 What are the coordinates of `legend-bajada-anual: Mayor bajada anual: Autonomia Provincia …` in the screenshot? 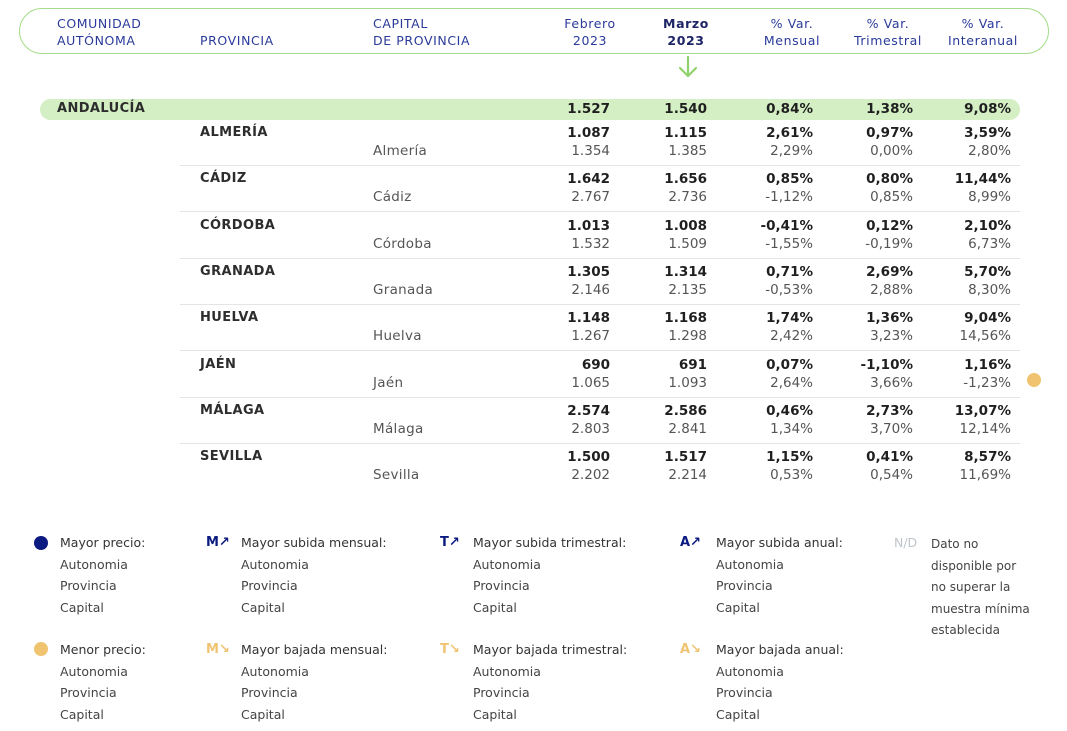 It's located at (780, 682).